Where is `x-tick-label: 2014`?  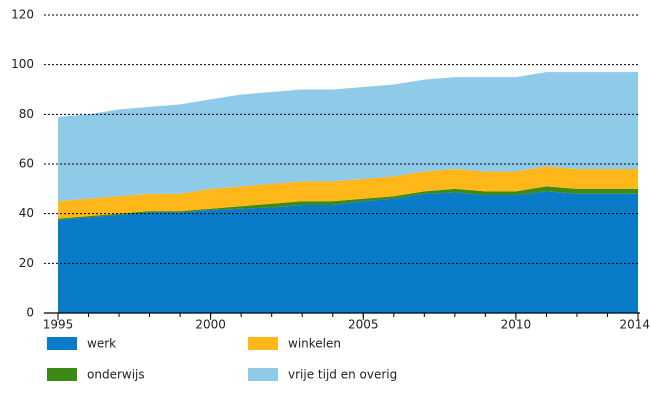 x-tick-label: 2014 is located at coordinates (634, 325).